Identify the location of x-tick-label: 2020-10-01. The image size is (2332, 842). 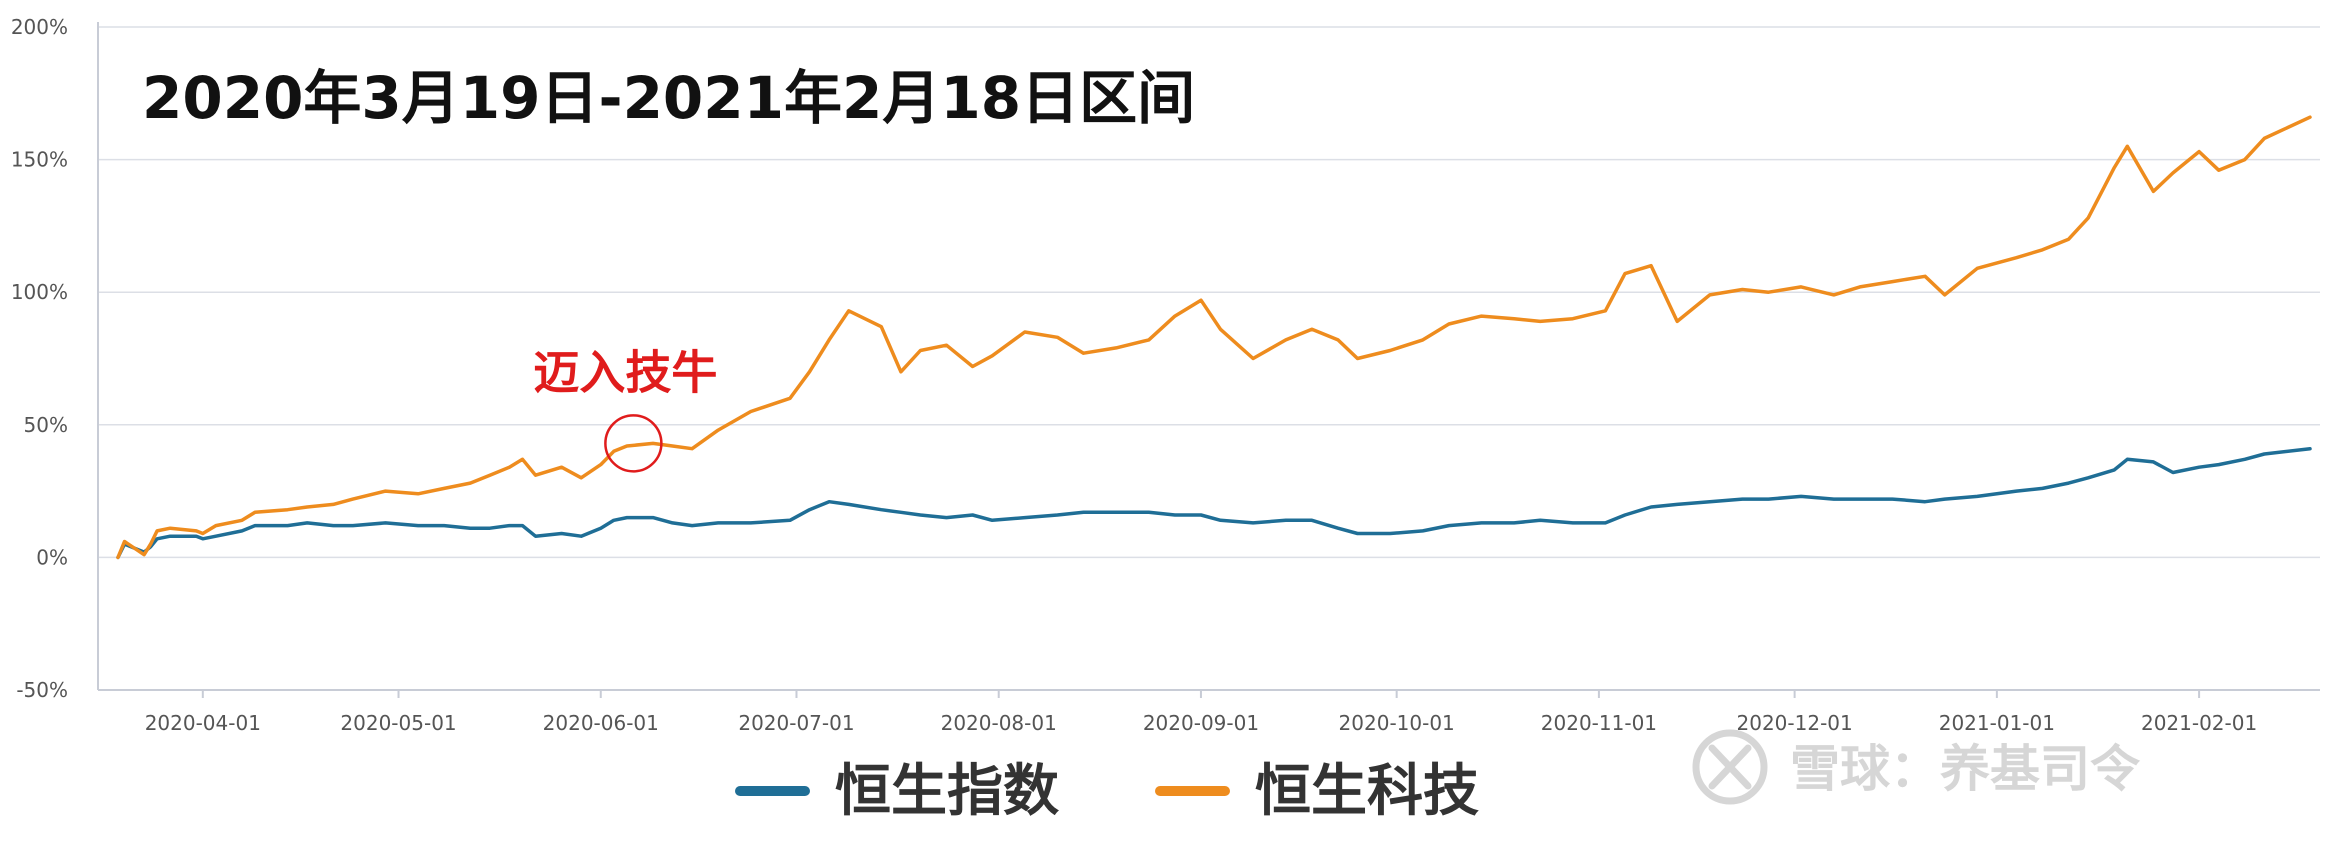
(1397, 723).